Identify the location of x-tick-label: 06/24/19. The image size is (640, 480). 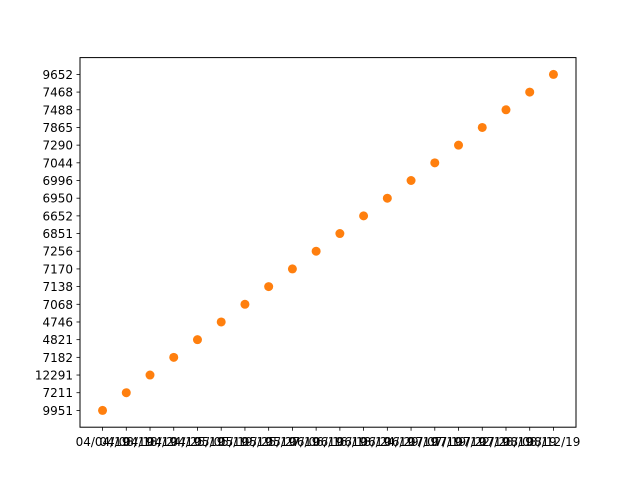
(387, 442).